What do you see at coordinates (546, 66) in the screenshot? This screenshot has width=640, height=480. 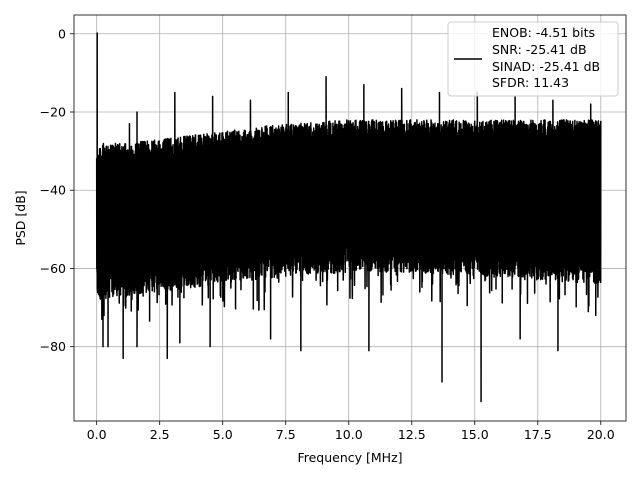 I see `legend-sinad: SINAD: -25.41 dB` at bounding box center [546, 66].